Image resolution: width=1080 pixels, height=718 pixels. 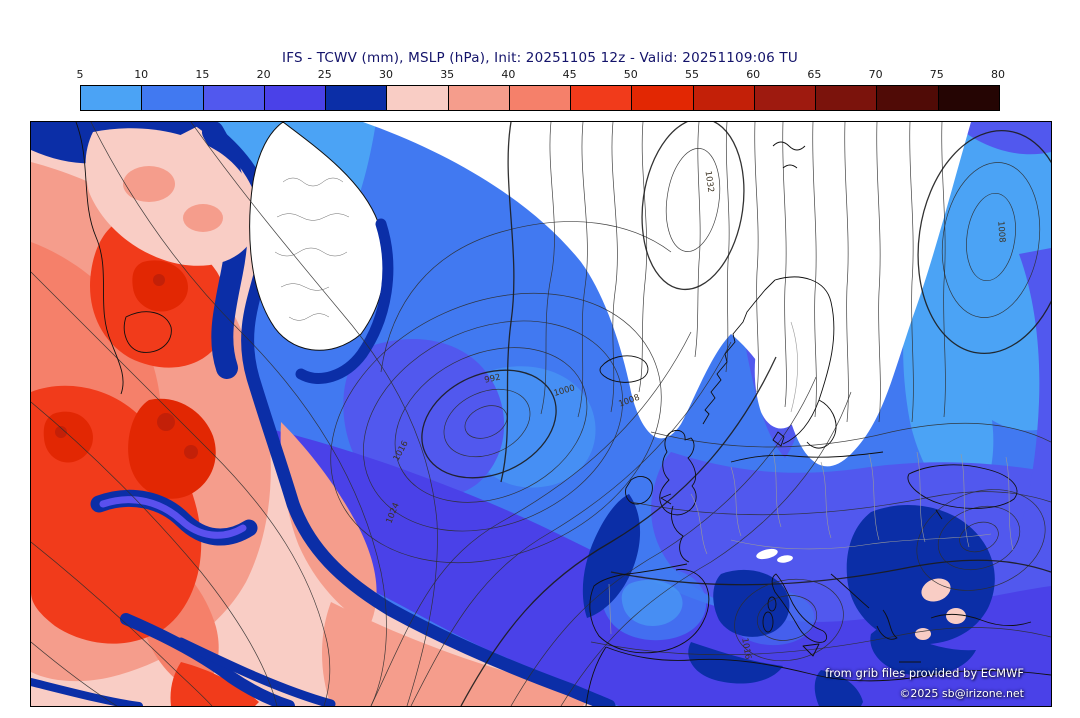 What do you see at coordinates (202, 74) in the screenshot?
I see `colorbar-tick-15: 15` at bounding box center [202, 74].